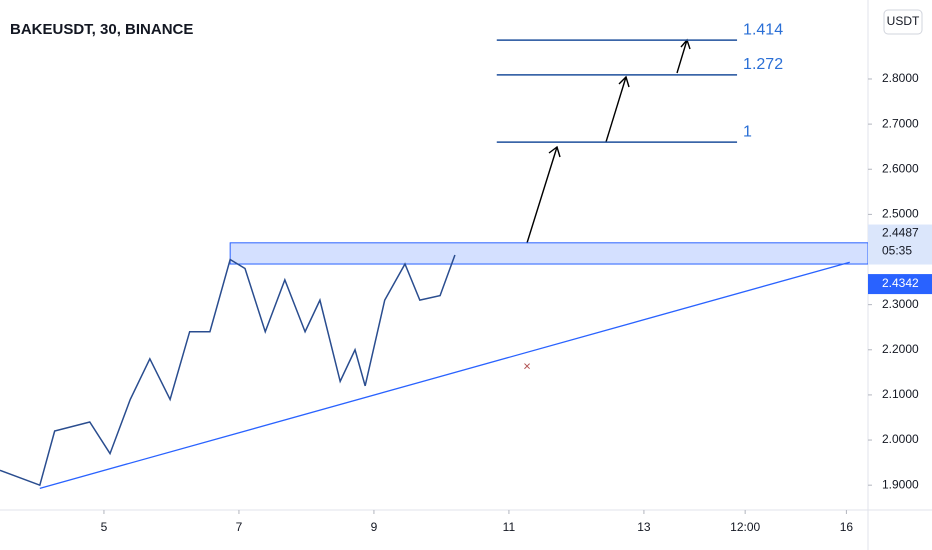 The height and width of the screenshot is (550, 932). Describe the element at coordinates (239, 527) in the screenshot. I see `x-tick-label: 7` at that location.